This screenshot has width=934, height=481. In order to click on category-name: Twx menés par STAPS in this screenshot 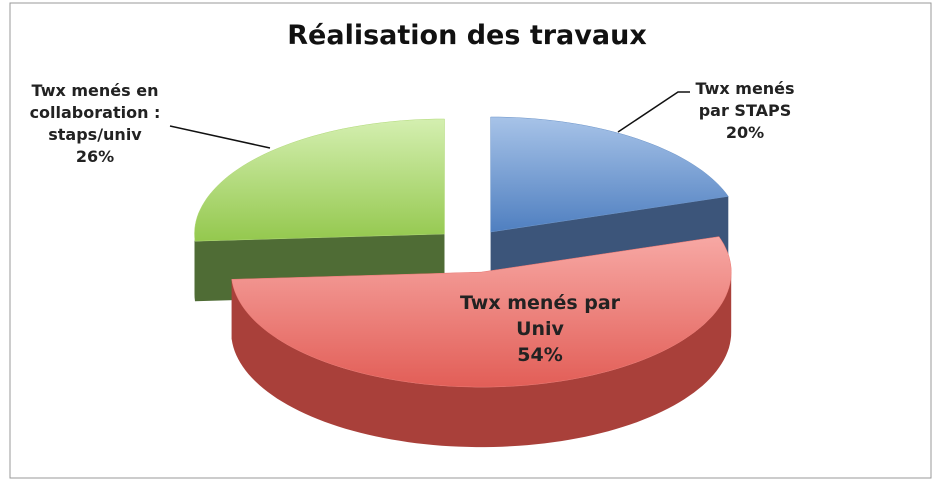, I will do `click(745, 99)`.